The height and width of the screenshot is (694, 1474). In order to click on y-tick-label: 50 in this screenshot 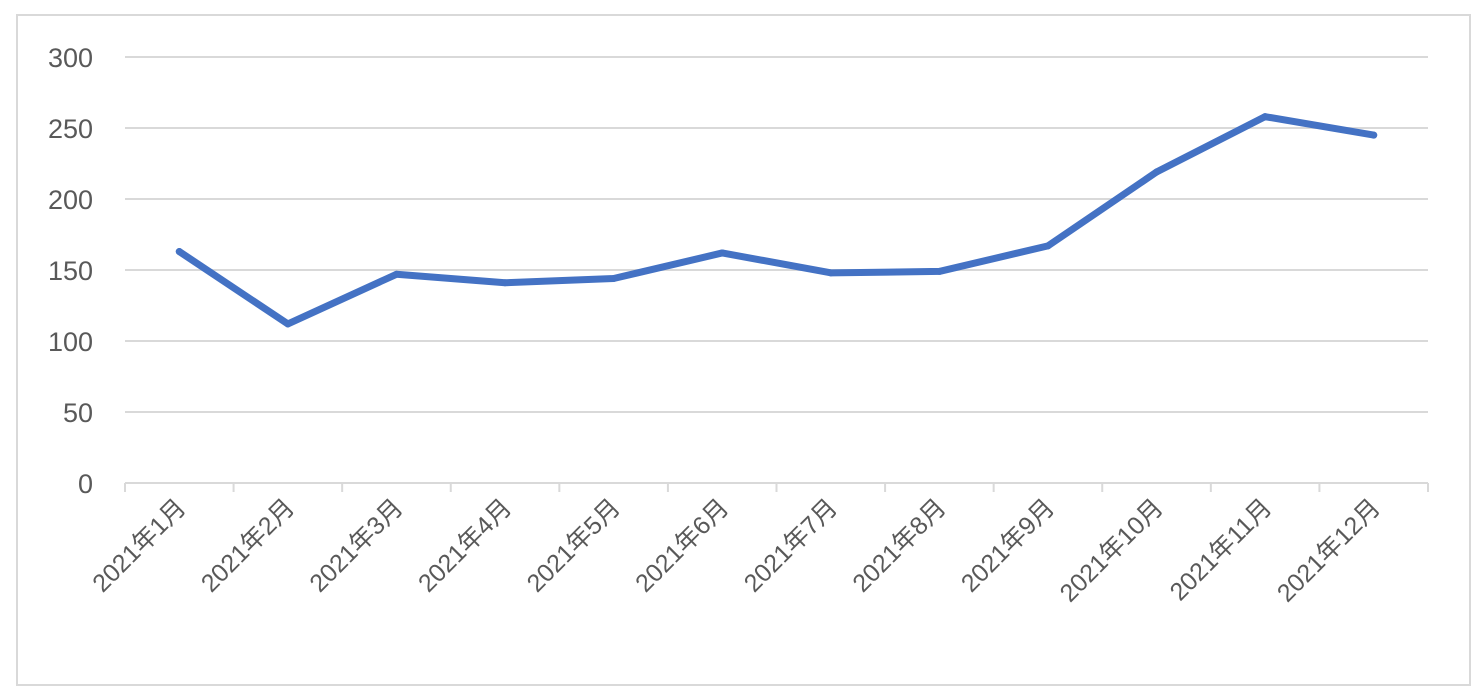, I will do `click(78, 413)`.